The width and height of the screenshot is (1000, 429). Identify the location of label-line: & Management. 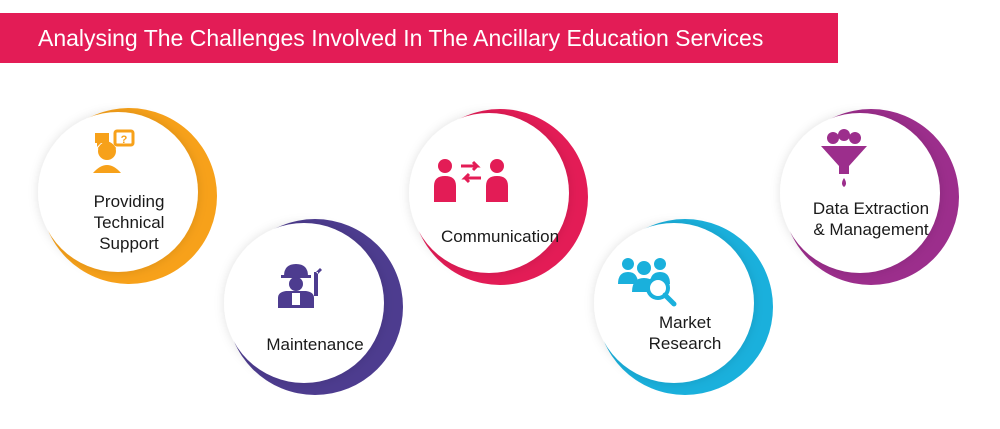
(871, 229).